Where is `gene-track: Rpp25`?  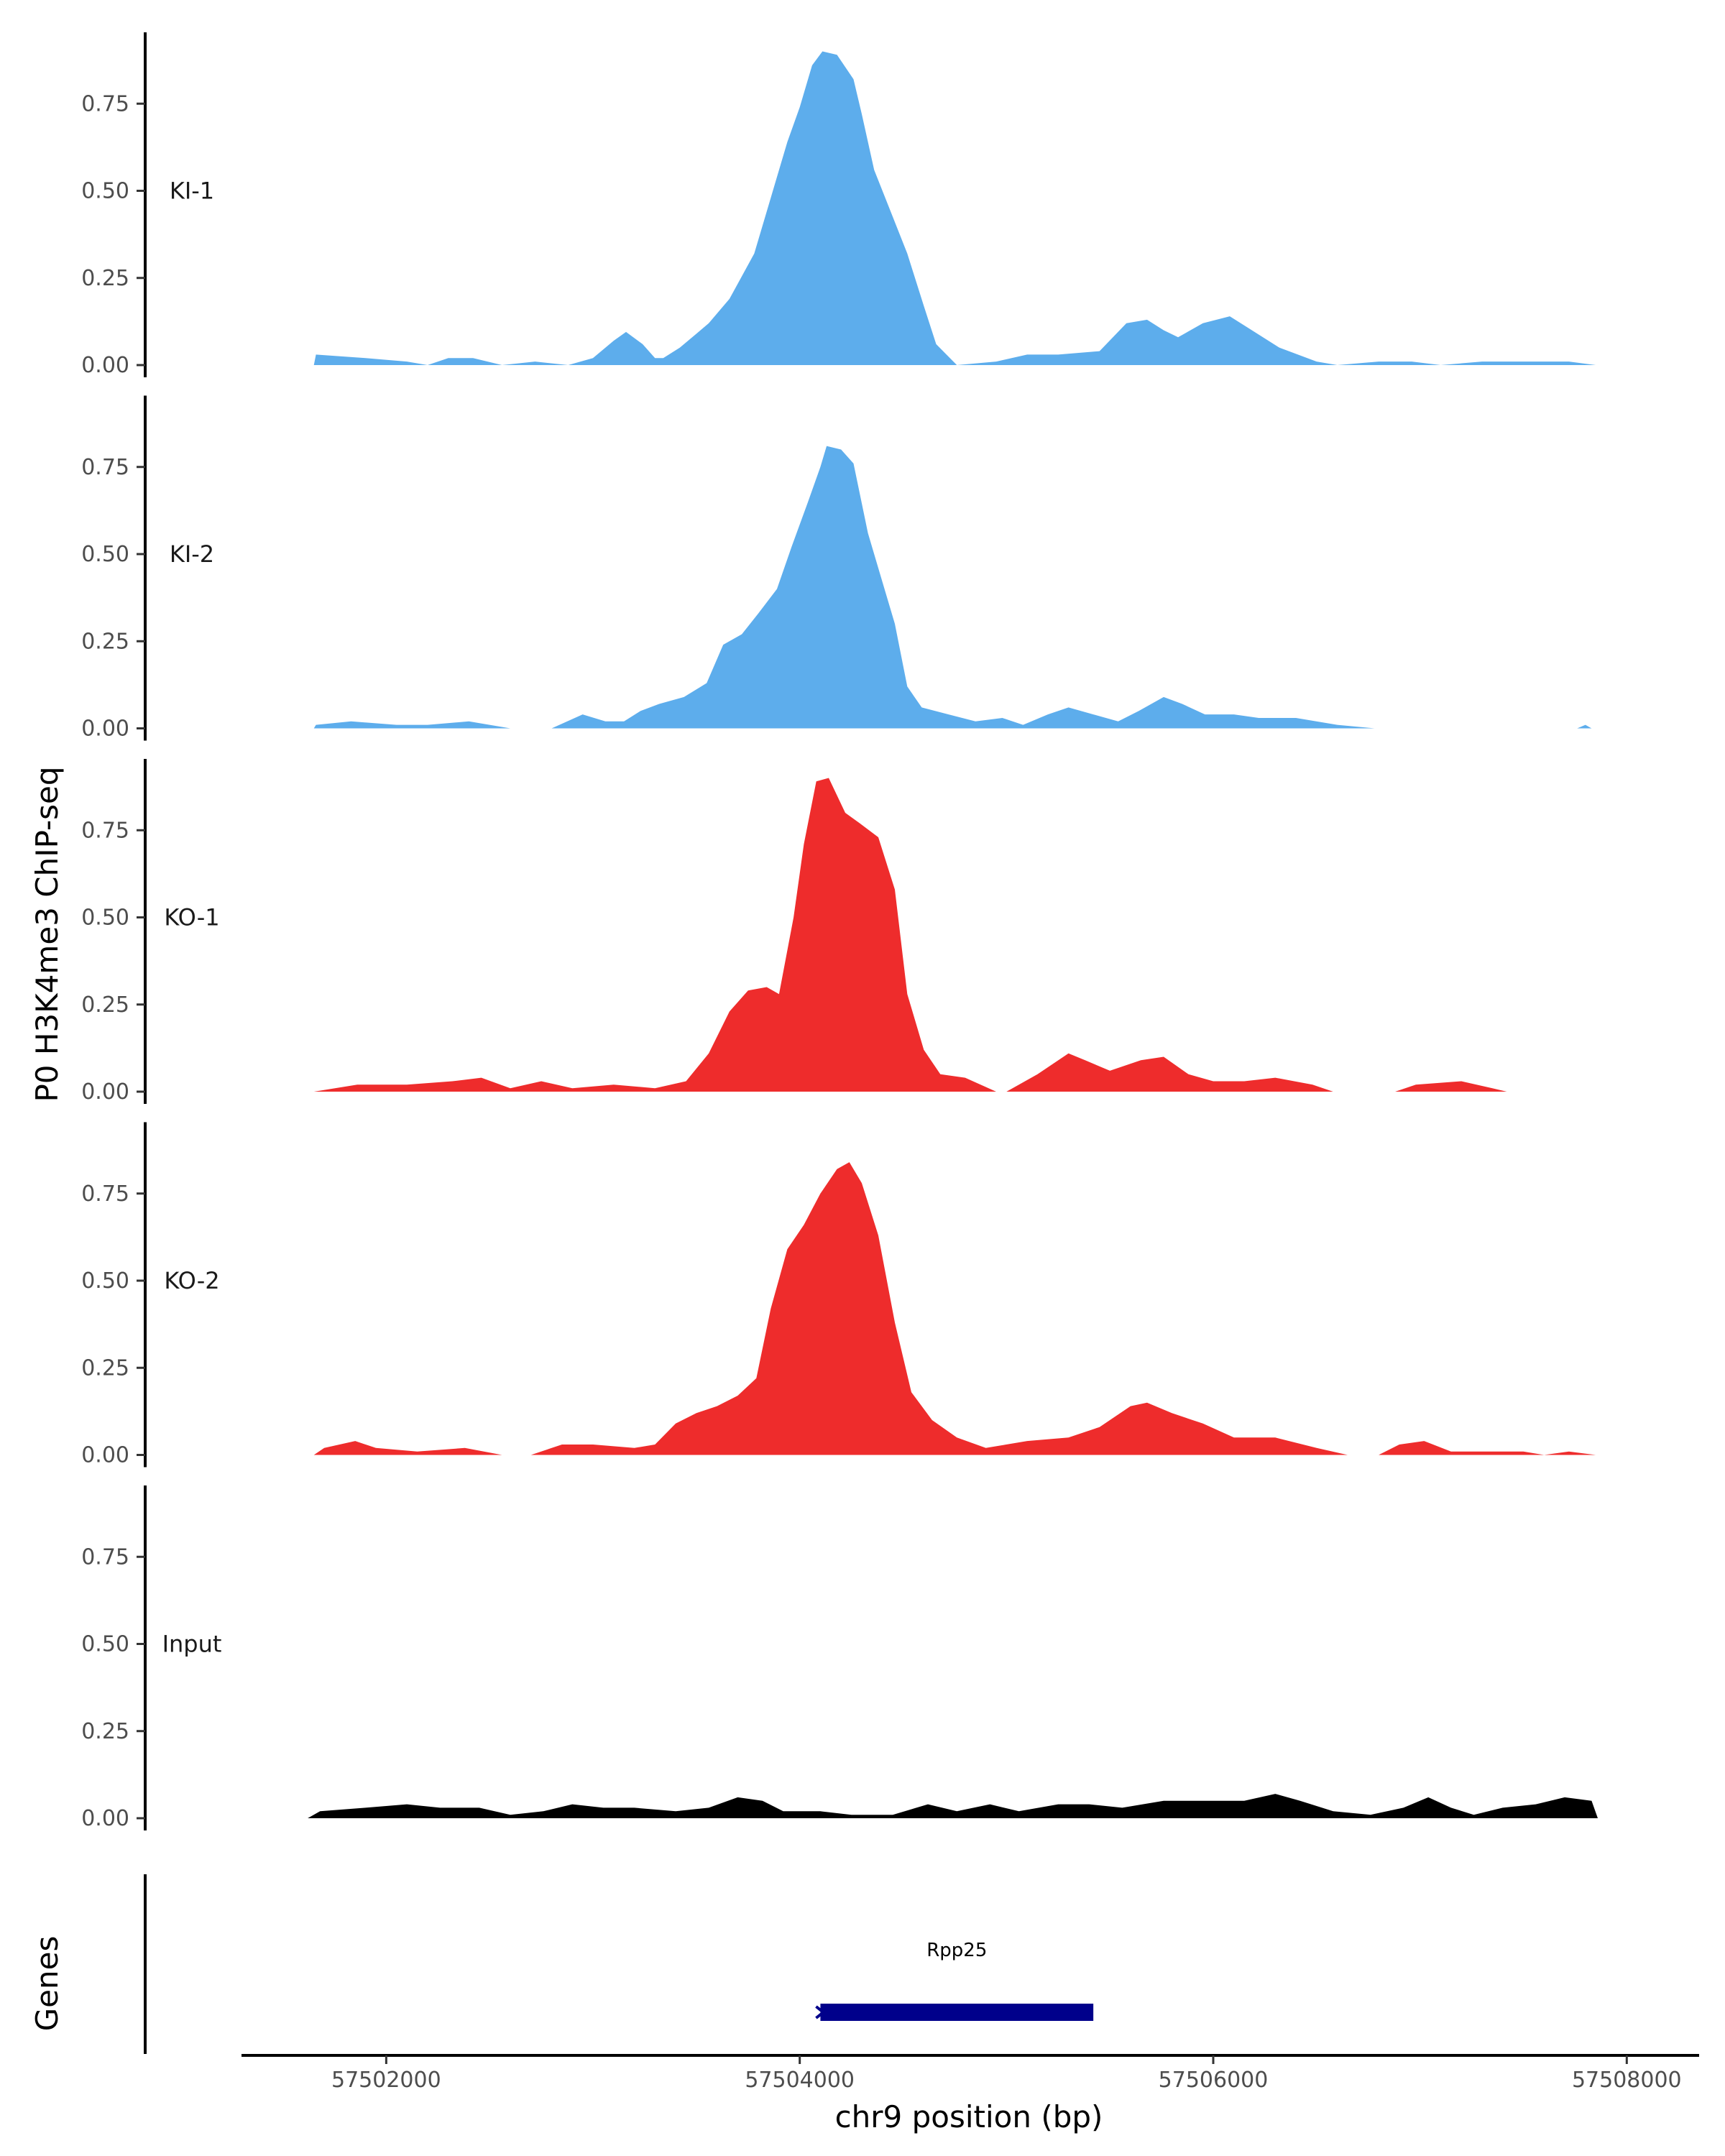
gene-track: Rpp25 is located at coordinates (619, 1964).